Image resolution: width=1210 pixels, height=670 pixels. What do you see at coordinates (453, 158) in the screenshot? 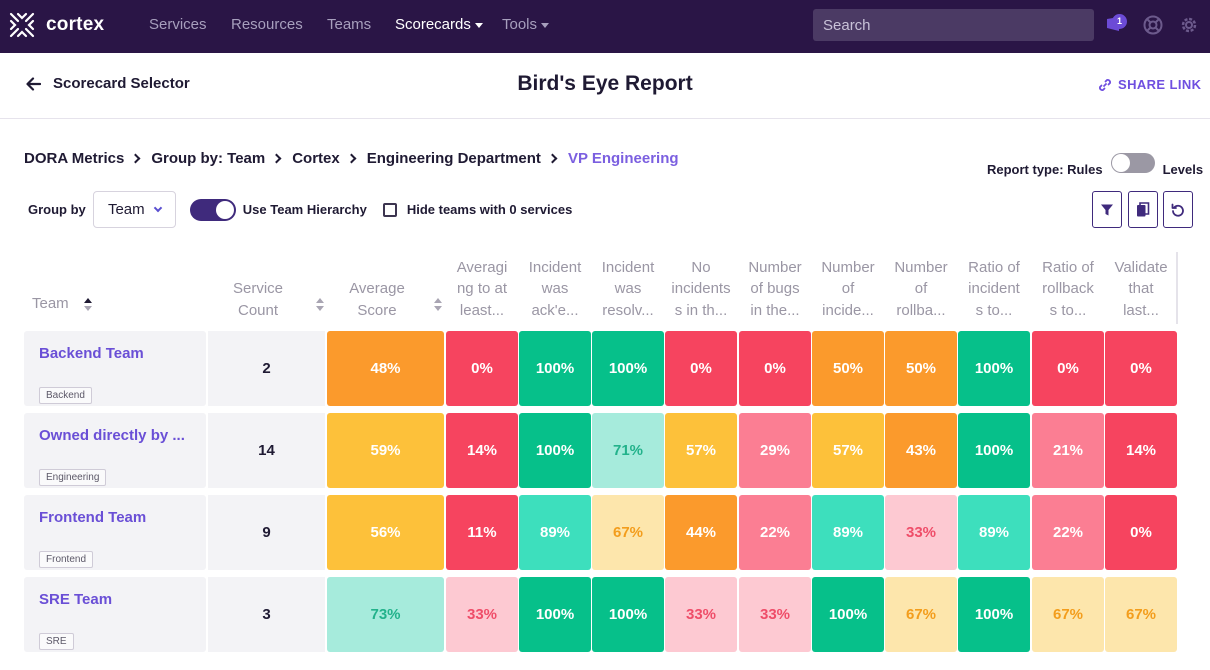
I see `breadcrumb-engineering-department: Engineering Department` at bounding box center [453, 158].